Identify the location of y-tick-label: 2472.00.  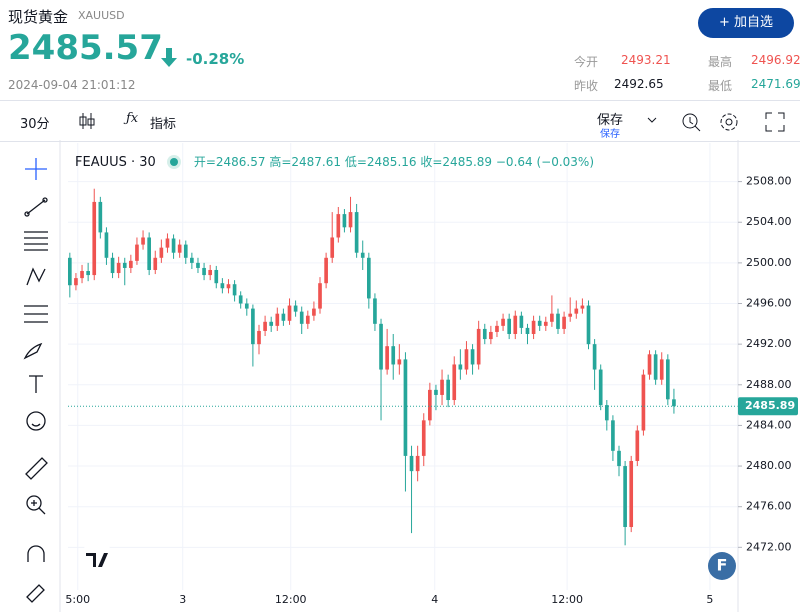
(769, 546).